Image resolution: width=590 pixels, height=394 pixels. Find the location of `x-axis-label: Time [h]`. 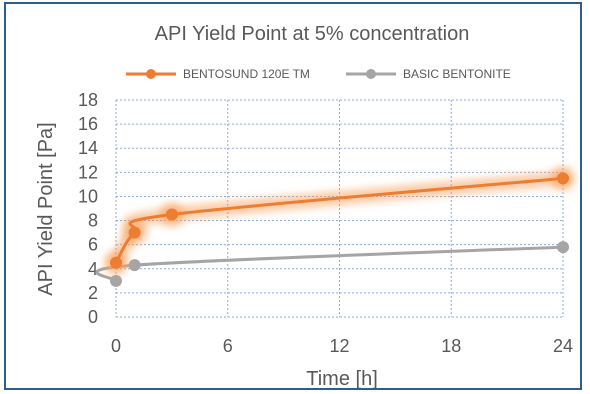

x-axis-label: Time [h] is located at coordinates (342, 378).